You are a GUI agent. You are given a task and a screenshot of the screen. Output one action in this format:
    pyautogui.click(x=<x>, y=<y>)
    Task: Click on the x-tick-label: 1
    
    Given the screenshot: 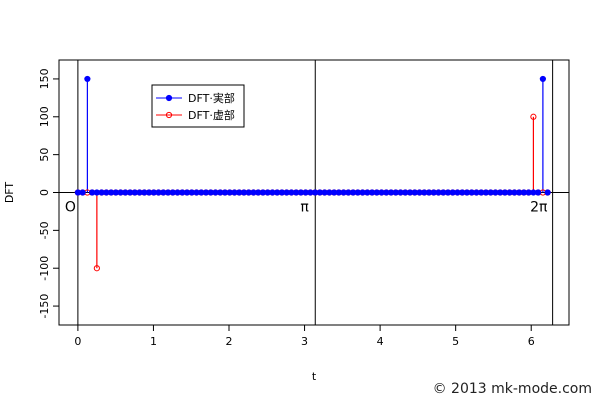 What is the action you would take?
    pyautogui.click(x=153, y=341)
    